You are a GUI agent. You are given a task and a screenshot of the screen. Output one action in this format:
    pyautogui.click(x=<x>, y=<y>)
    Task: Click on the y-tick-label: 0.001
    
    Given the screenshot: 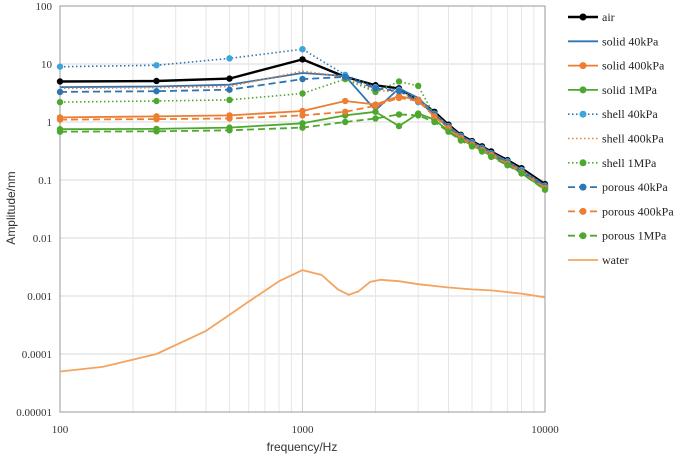 What is the action you would take?
    pyautogui.click(x=39, y=297)
    